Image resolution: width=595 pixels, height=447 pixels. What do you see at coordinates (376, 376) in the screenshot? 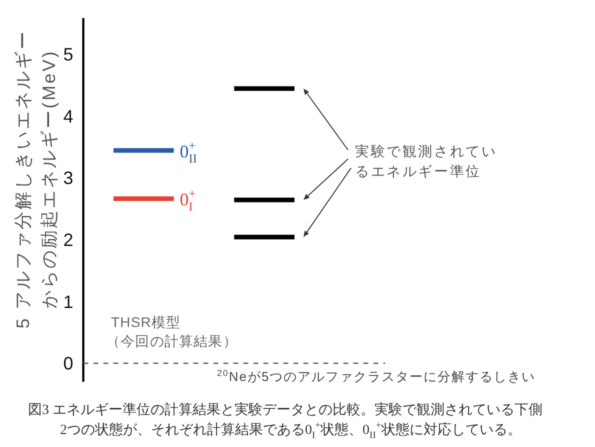
I see `ref-line-label: $^{20}$Neが5つのアルファクラスターに分解するしきい` at bounding box center [376, 376].